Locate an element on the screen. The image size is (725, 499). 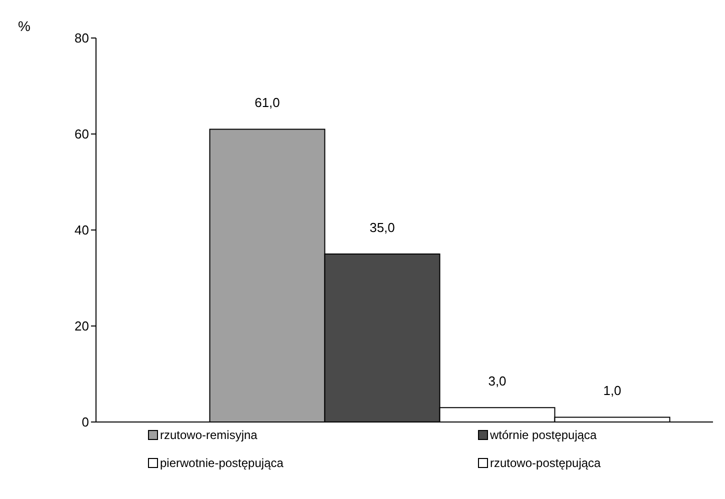
y-tick-label: 20 is located at coordinates (81, 326).